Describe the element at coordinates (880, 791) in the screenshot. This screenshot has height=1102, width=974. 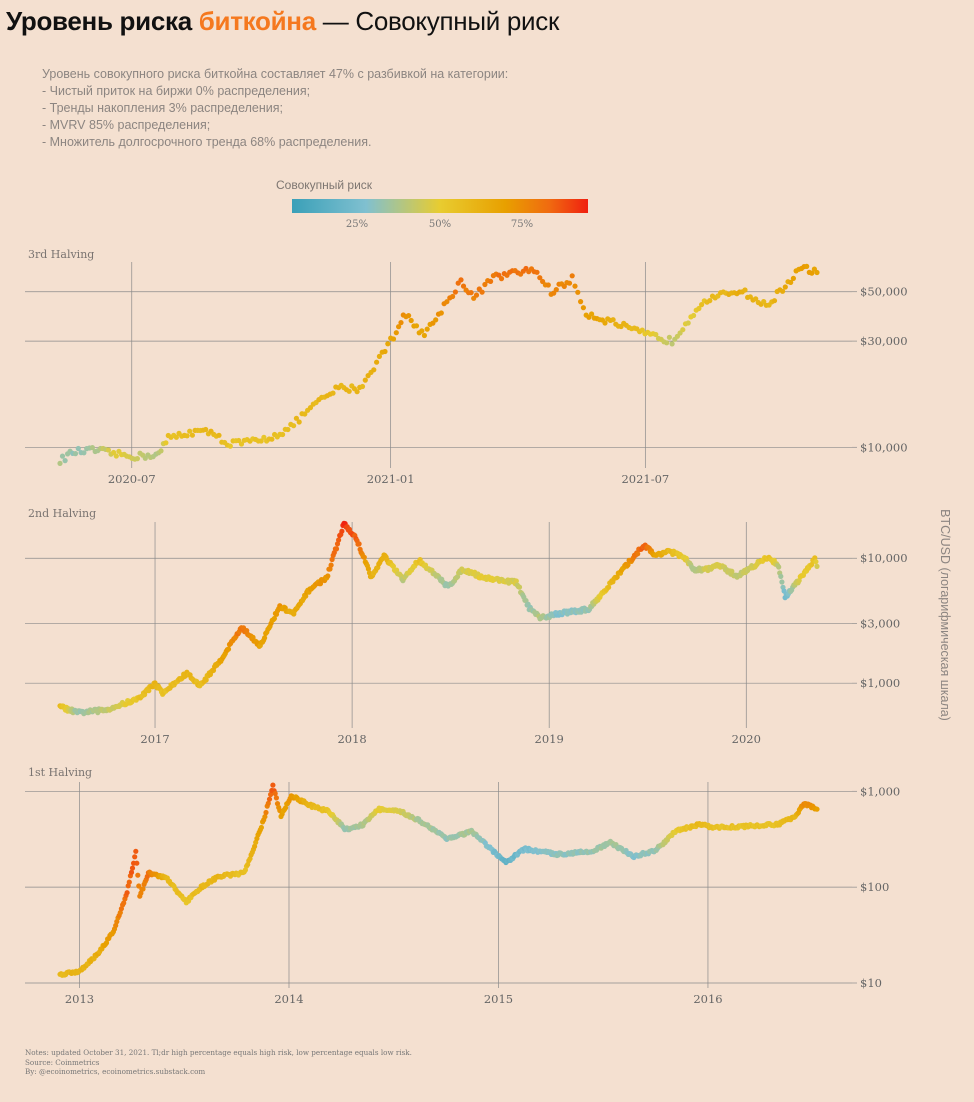
I see `y-tick-label: $1,000` at that location.